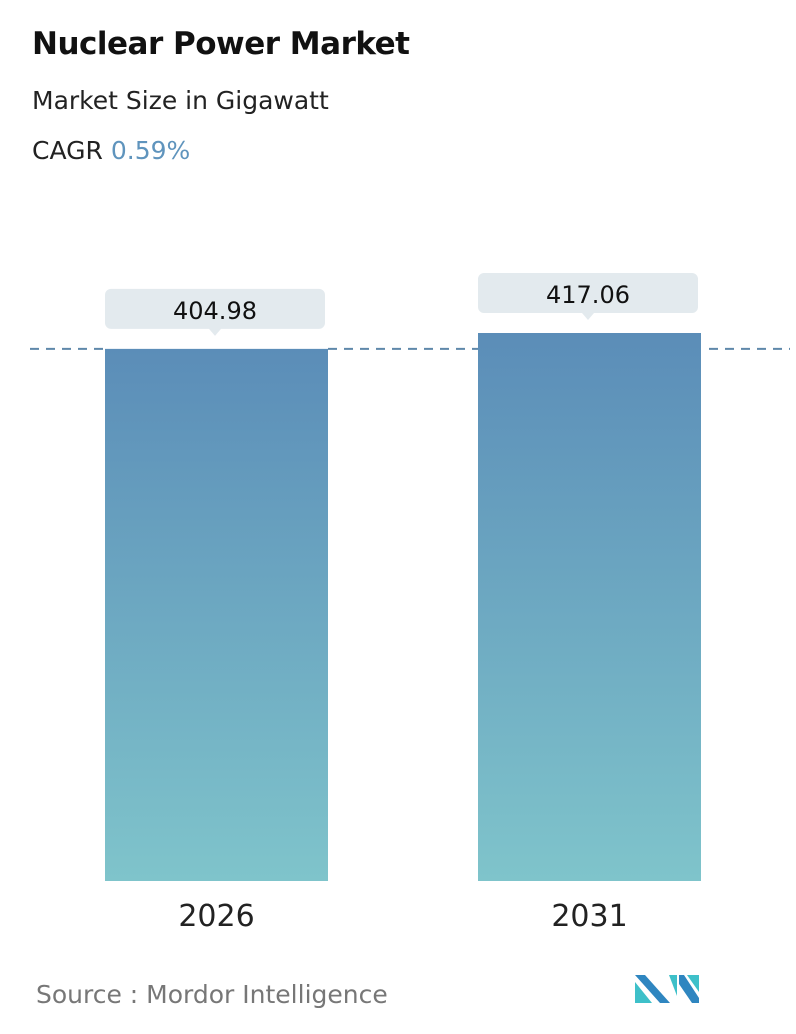 This screenshot has width=796, height=1034. I want to click on value-label: 404.98, so click(215, 311).